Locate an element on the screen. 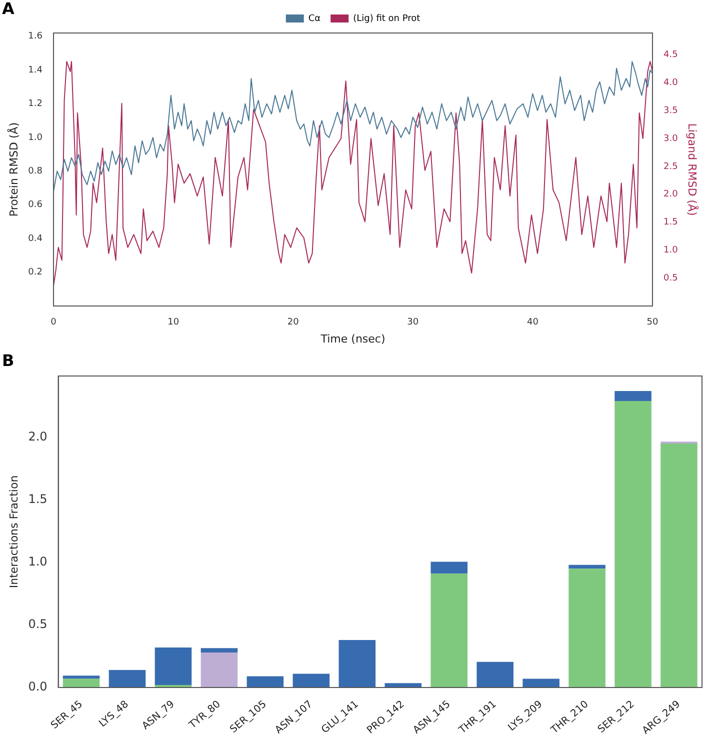 This screenshot has width=708, height=744. y2-tick-label: 2.0 is located at coordinates (670, 195).